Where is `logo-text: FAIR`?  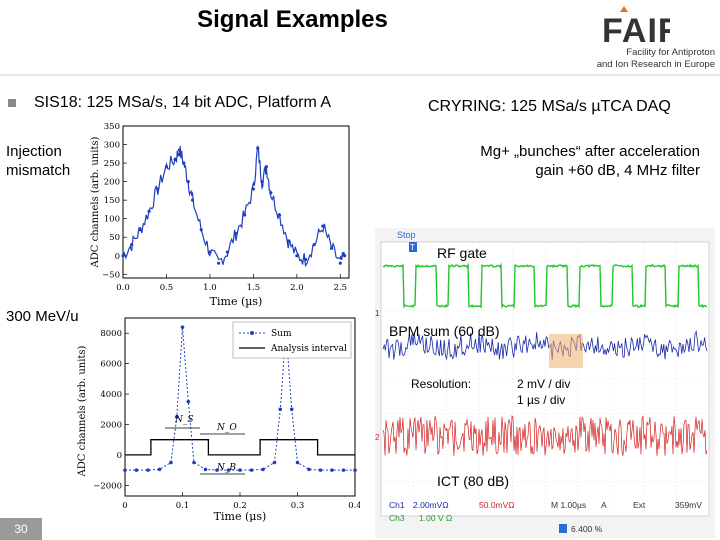
logo-text: FAIR is located at coordinates (636, 30).